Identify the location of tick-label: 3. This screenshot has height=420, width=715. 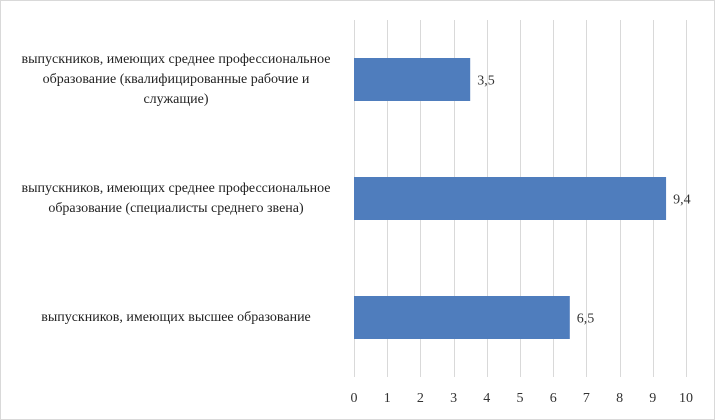
(453, 398).